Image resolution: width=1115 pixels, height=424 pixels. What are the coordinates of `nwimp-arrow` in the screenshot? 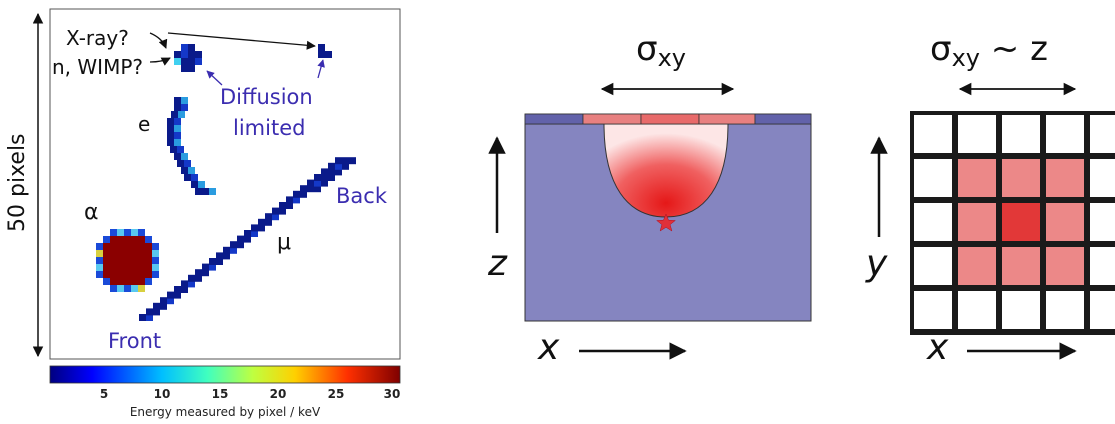 It's located at (160, 61).